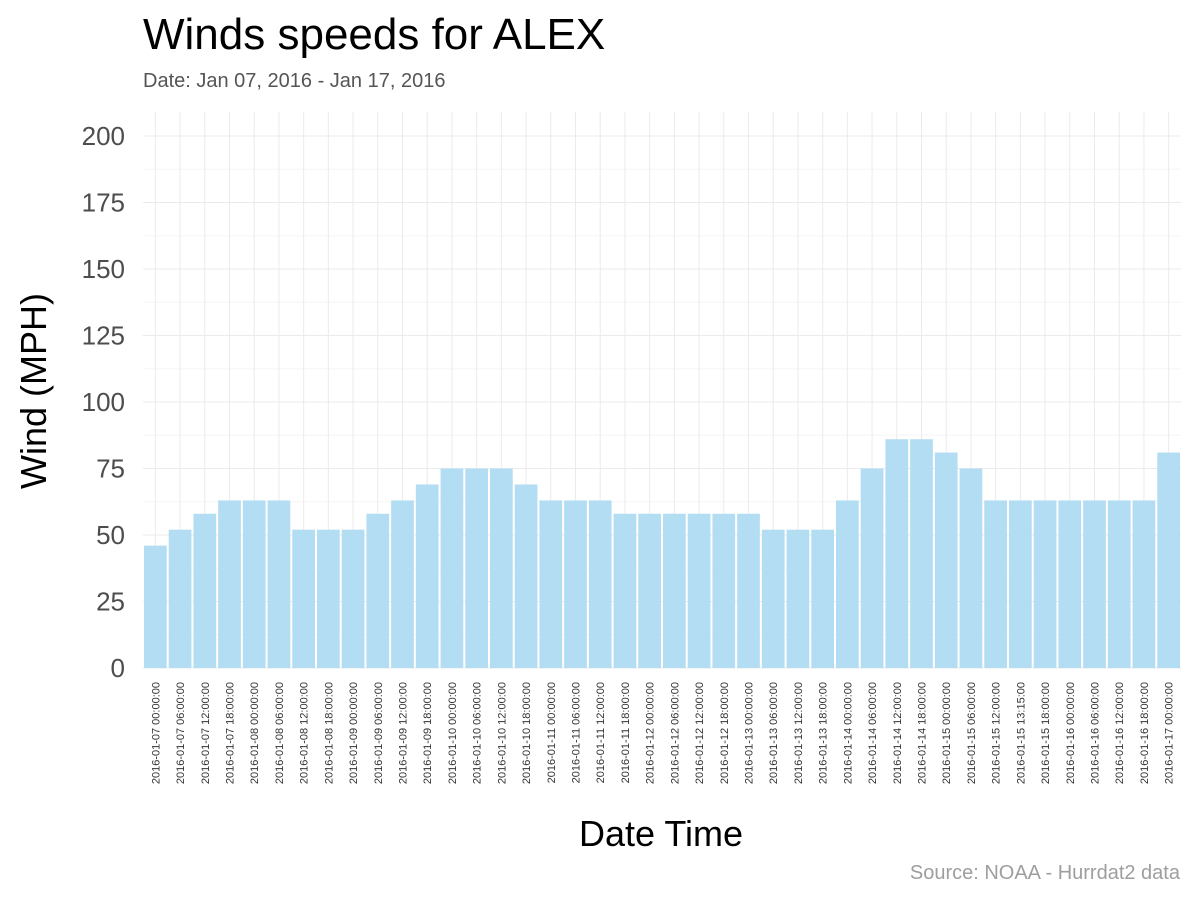  Describe the element at coordinates (103, 203) in the screenshot. I see `y-tick-label: 175` at that location.